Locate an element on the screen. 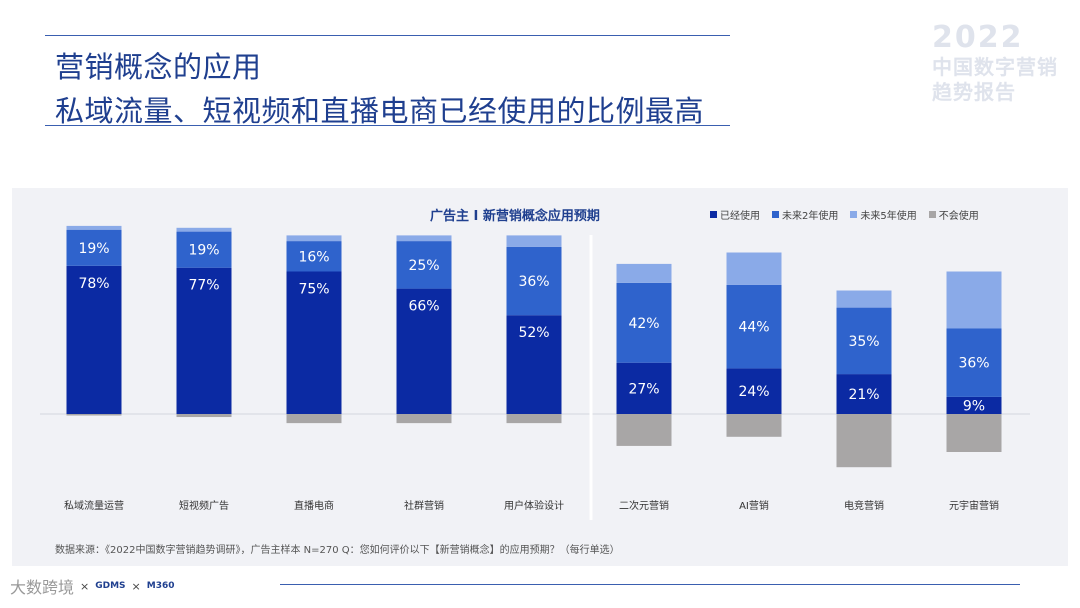 This screenshot has height=608, width=1080. label-2-used: 75% is located at coordinates (313, 290).